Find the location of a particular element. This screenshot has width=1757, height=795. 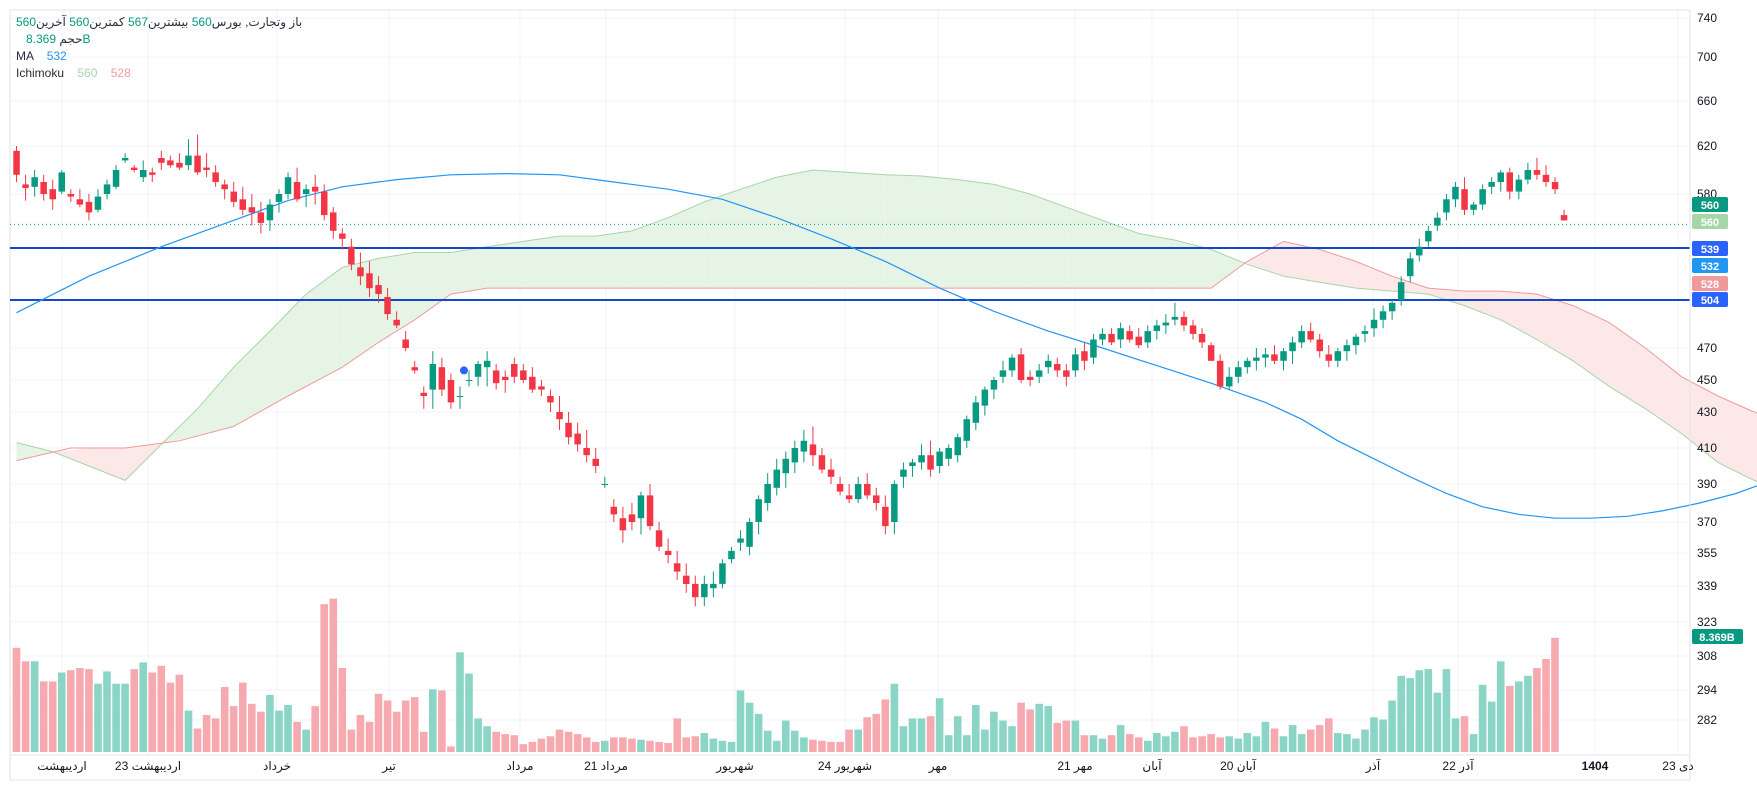

price-label-text: 532 is located at coordinates (1710, 267).